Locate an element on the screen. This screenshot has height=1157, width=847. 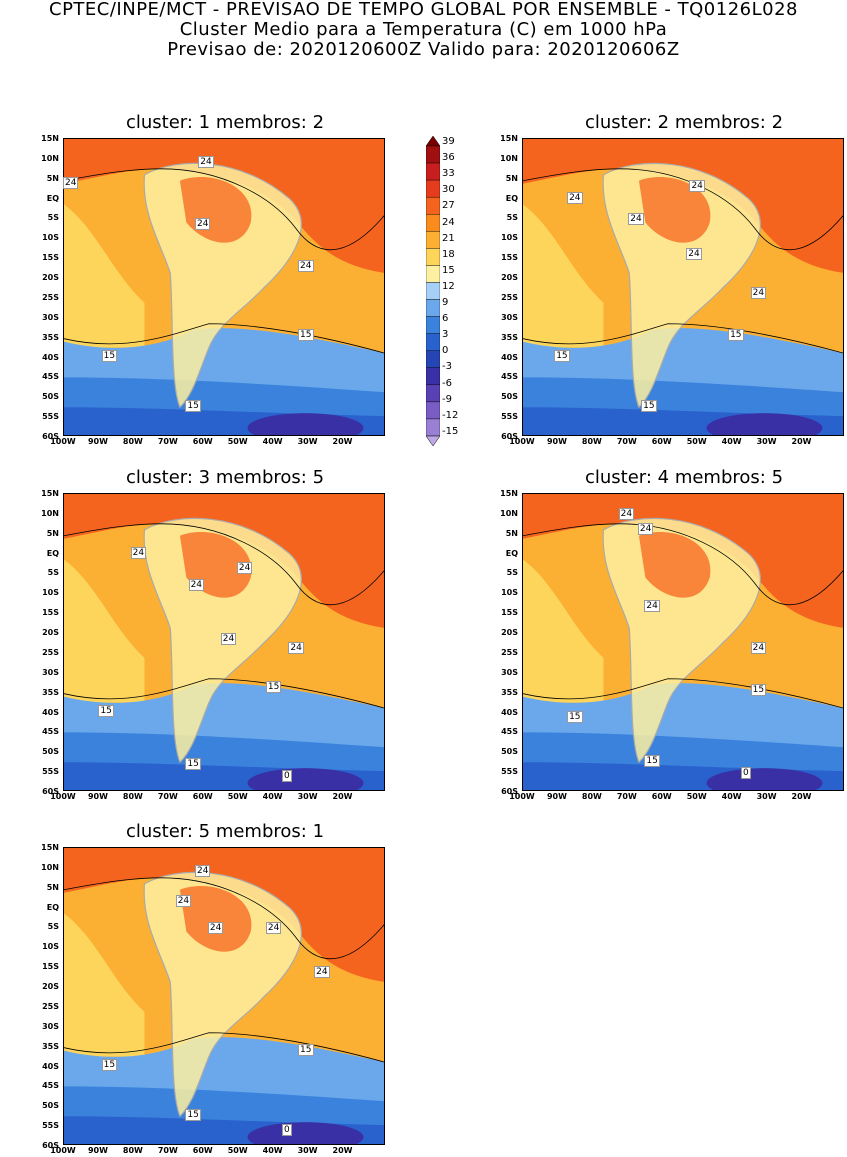
latitude-tick-label: 5S is located at coordinates (512, 218).